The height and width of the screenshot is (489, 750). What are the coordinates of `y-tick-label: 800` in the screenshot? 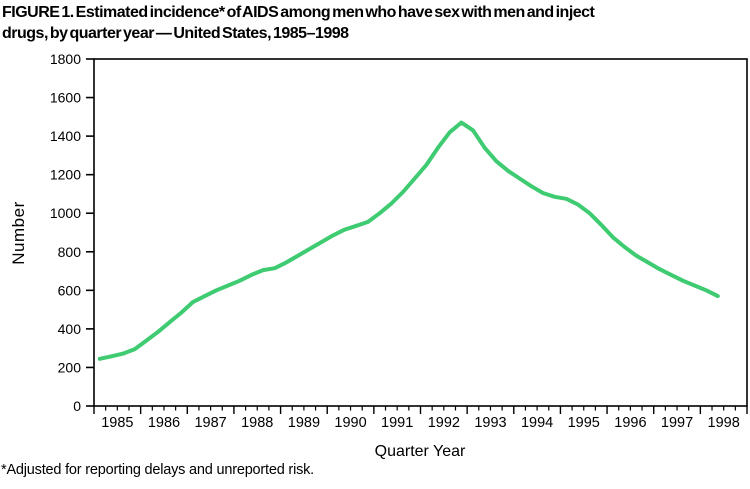 It's located at (70, 252).